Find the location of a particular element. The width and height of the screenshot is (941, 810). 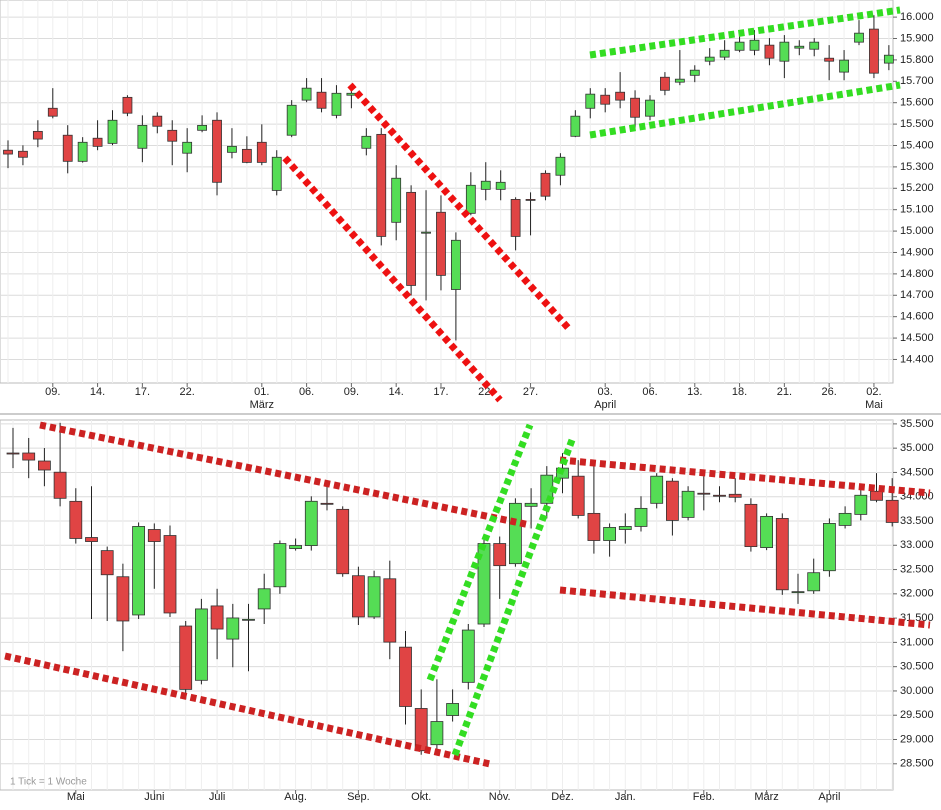

y-tick-label: 14.500 is located at coordinates (917, 338).